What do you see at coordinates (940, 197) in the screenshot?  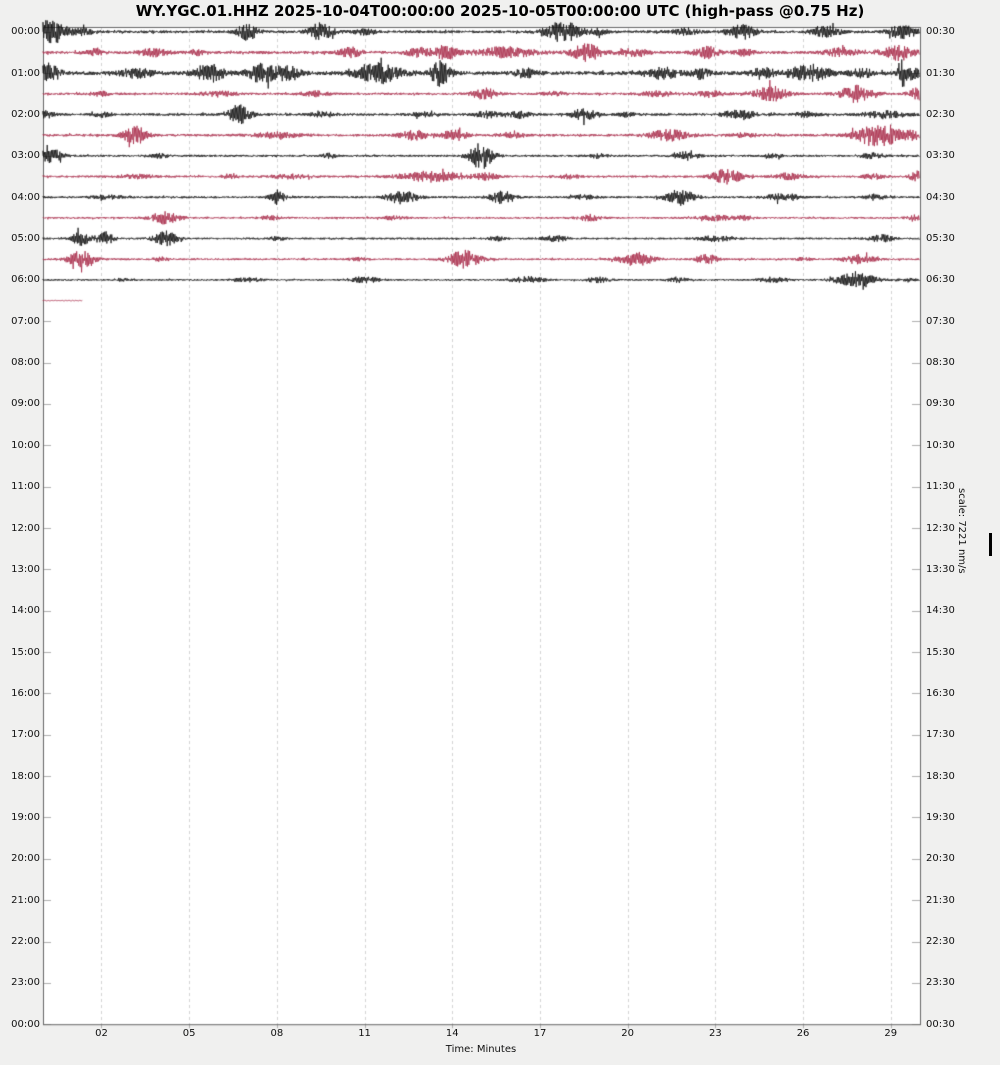 I see `y-axis-label-right: 04:30` at bounding box center [940, 197].